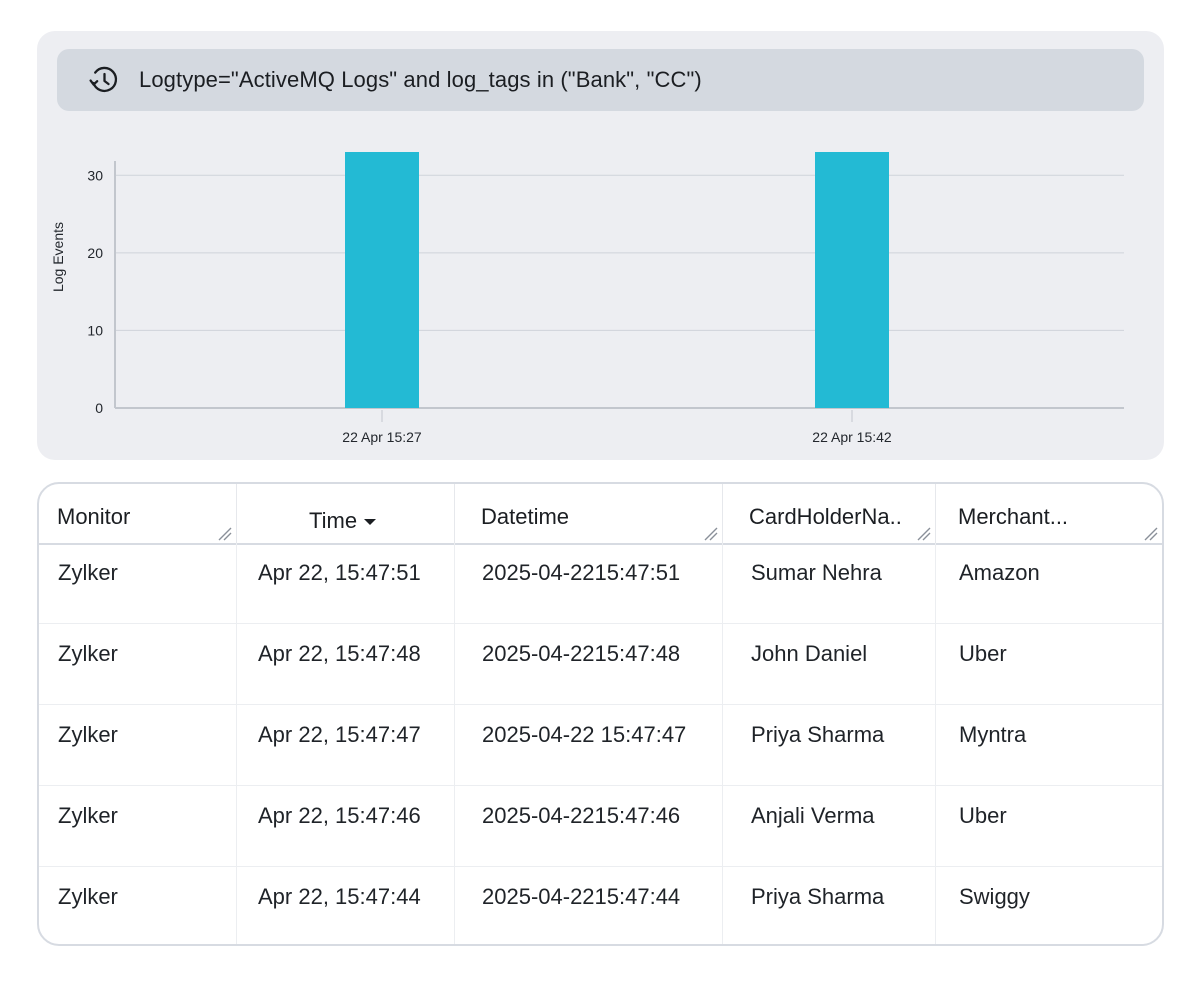 The image size is (1201, 981). What do you see at coordinates (825, 516) in the screenshot?
I see `column-label: CardHolderNa..` at bounding box center [825, 516].